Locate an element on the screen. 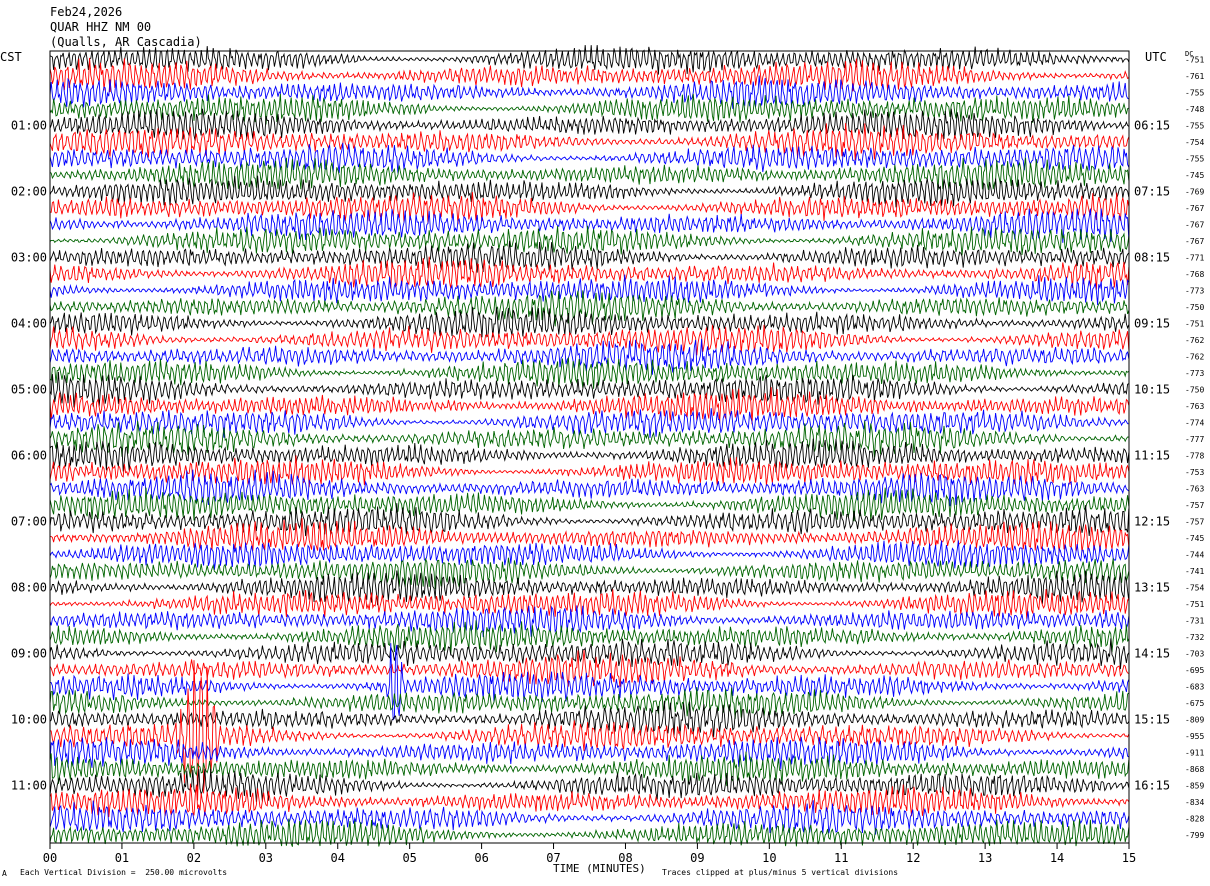 This screenshot has width=1210, height=886. x-tick-label: 12 is located at coordinates (913, 858).